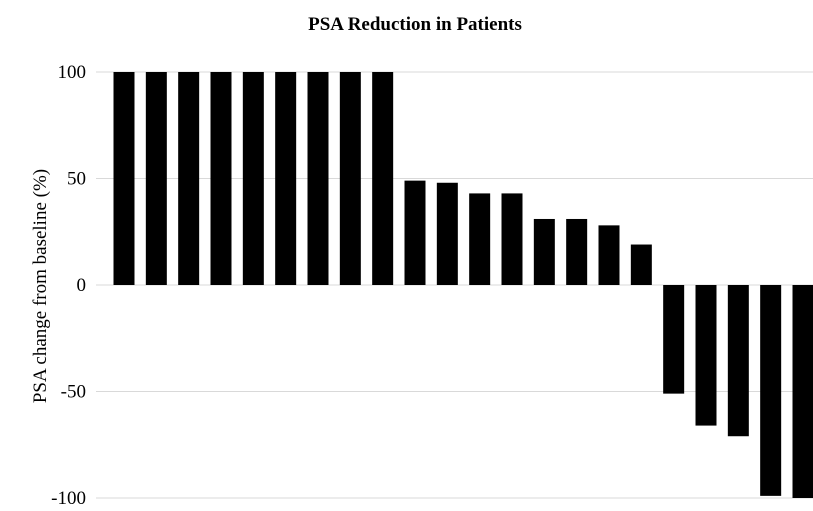  Describe the element at coordinates (40, 286) in the screenshot. I see `y-axis-label: PSA change from baseline (%)` at that location.